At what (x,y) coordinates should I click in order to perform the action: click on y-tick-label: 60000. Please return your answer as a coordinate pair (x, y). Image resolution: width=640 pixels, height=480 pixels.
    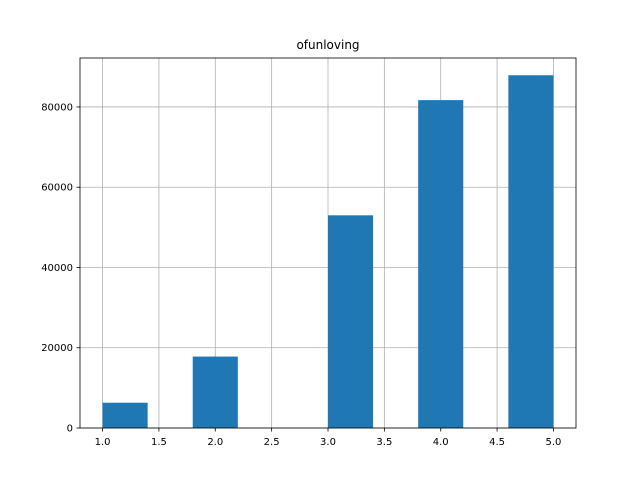
    Looking at the image, I should click on (57, 188).